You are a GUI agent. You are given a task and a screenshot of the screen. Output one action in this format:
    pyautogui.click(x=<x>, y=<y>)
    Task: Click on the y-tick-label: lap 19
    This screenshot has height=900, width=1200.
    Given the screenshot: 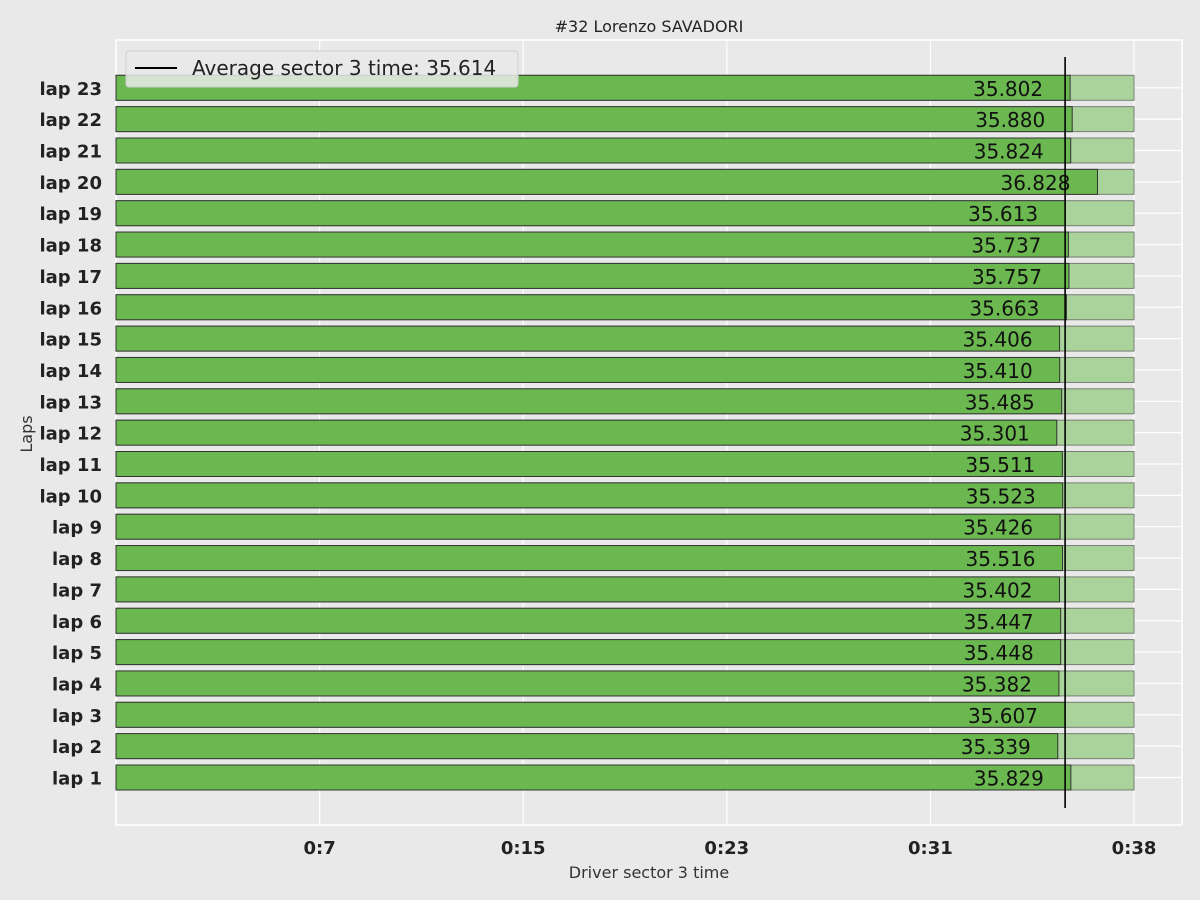 What is the action you would take?
    pyautogui.click(x=70, y=214)
    